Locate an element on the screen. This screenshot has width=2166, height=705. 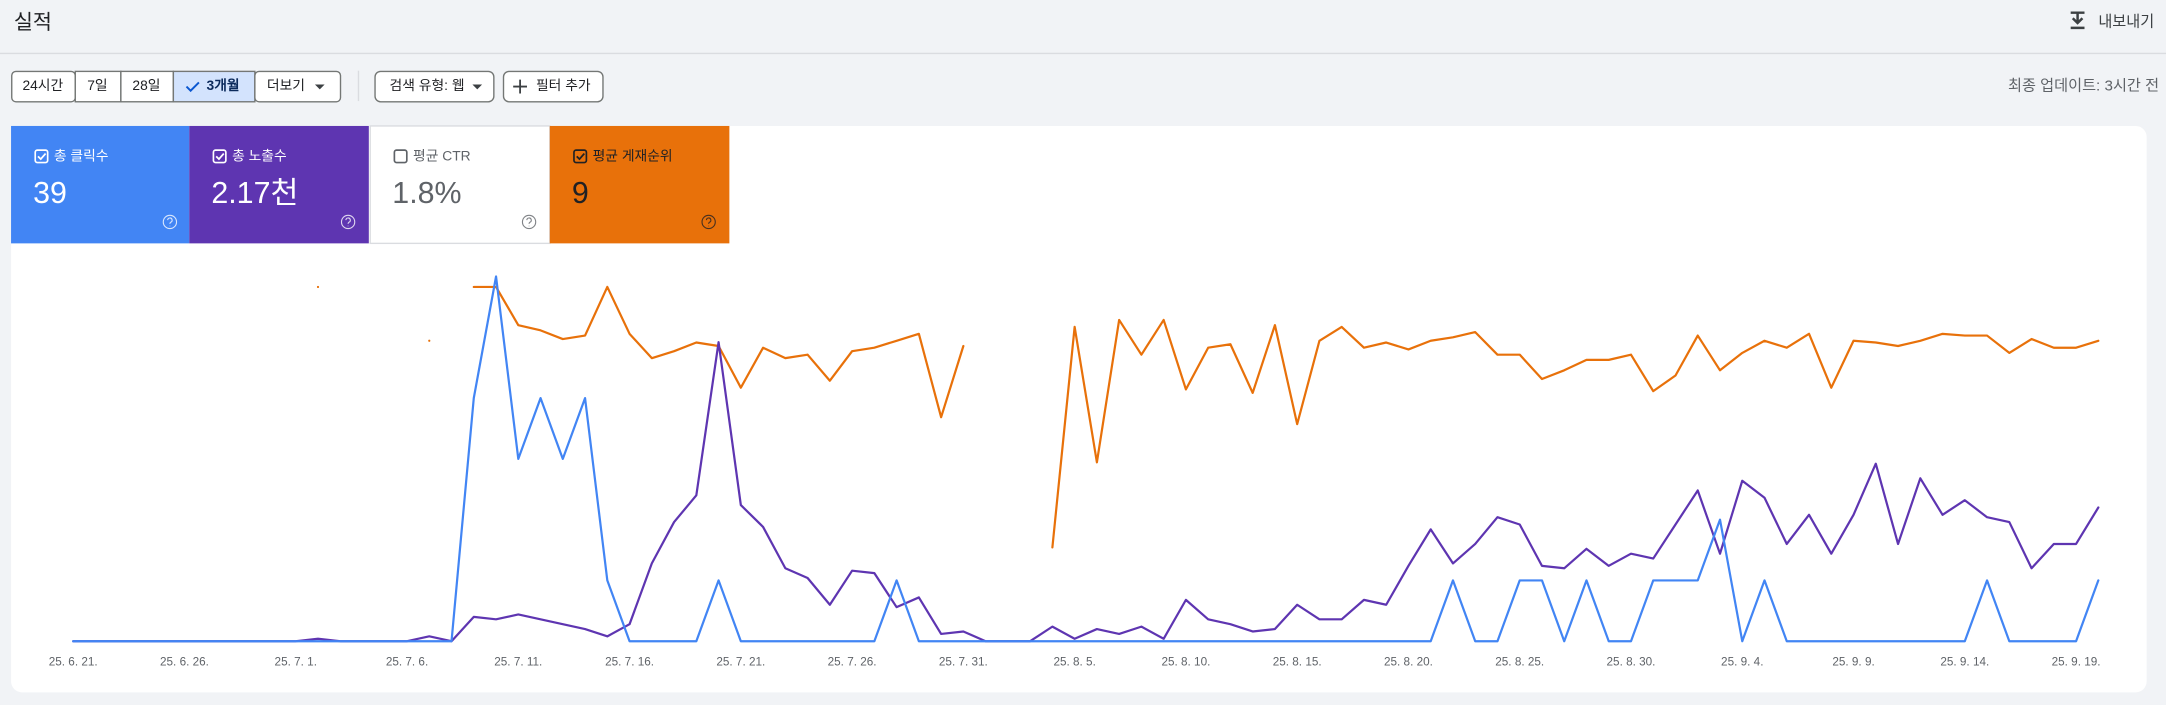
export-label: 내보내기 is located at coordinates (2126, 21).